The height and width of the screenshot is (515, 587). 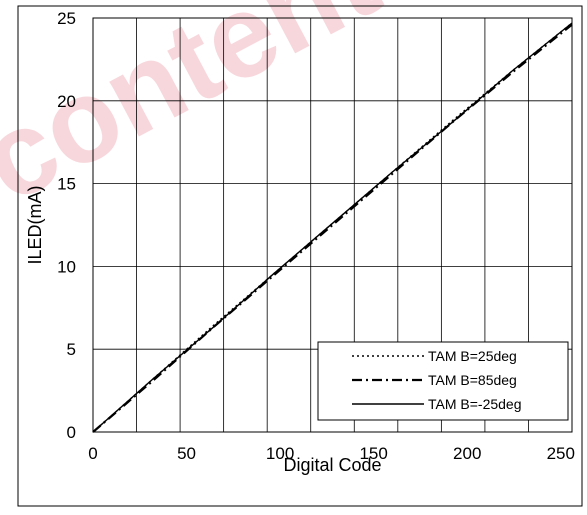 I want to click on x-tick-label: 50, so click(x=186, y=453).